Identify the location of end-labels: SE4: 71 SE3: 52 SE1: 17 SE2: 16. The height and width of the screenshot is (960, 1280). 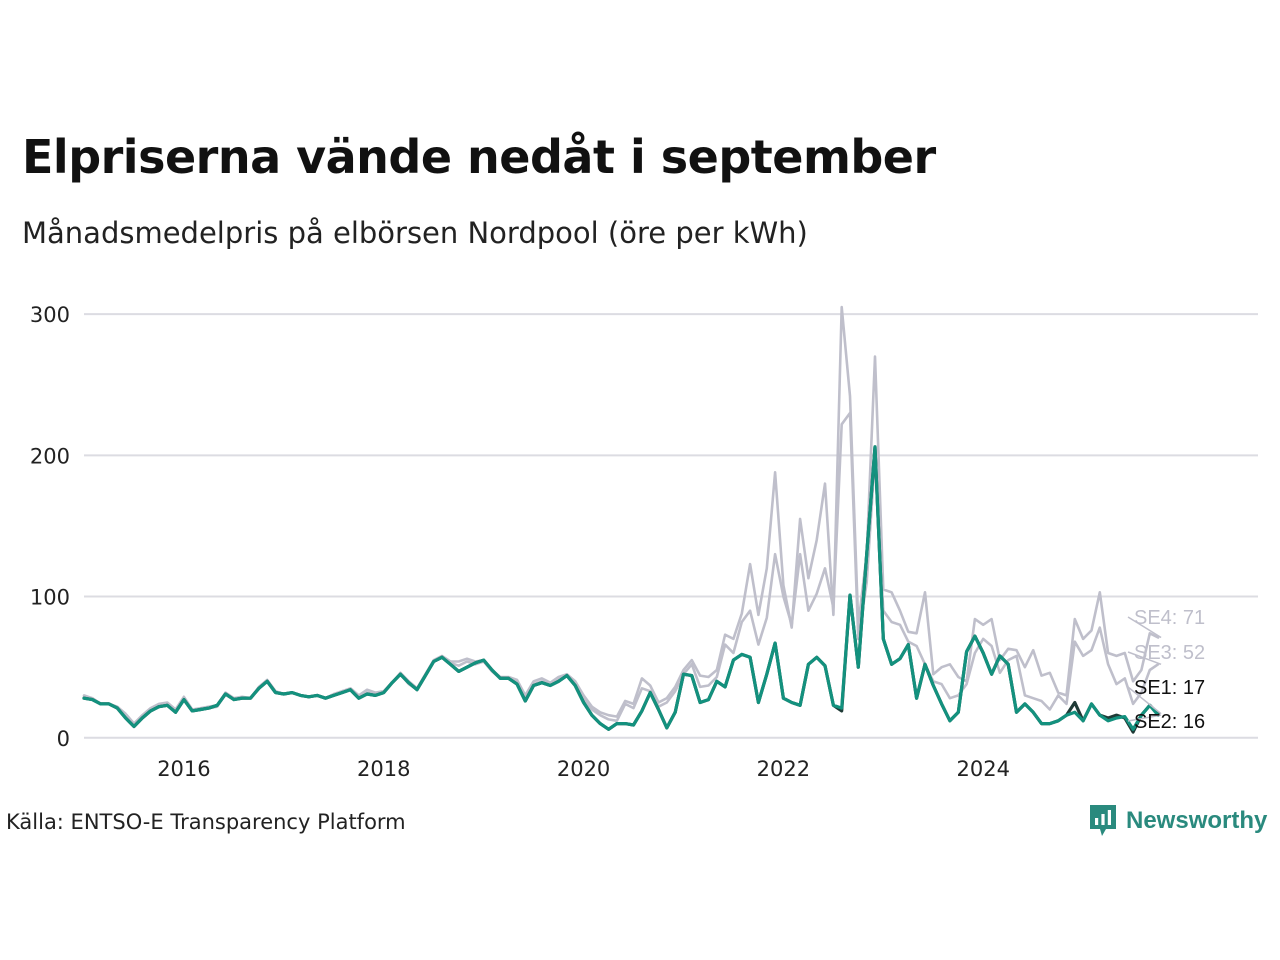
(1166, 670).